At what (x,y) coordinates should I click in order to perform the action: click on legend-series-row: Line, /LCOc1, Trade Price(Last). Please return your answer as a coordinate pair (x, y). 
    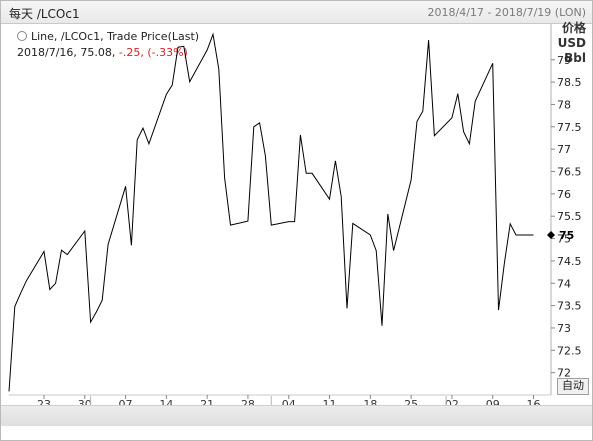
    Looking at the image, I should click on (108, 37).